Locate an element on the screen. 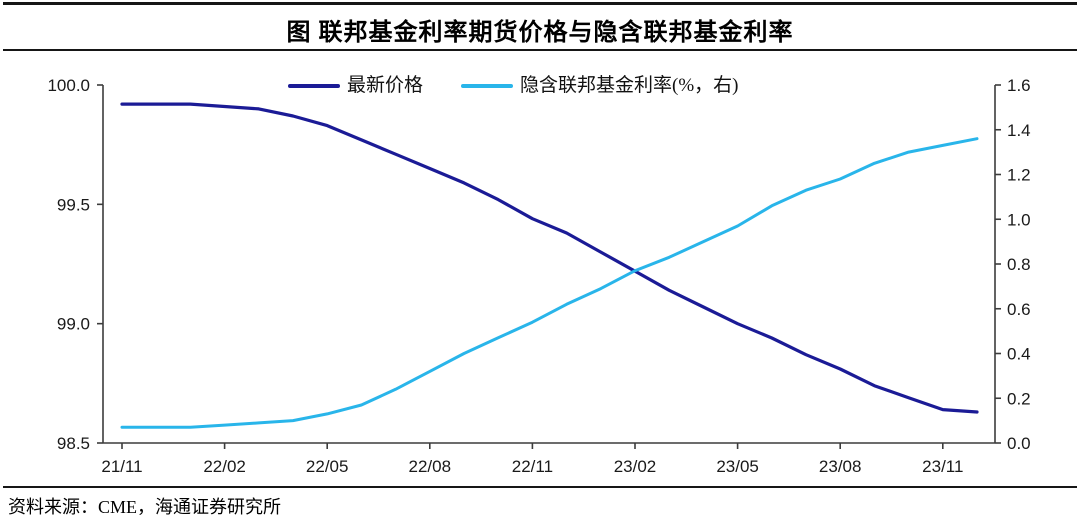  legend-label-price: 最新价格 is located at coordinates (385, 85).